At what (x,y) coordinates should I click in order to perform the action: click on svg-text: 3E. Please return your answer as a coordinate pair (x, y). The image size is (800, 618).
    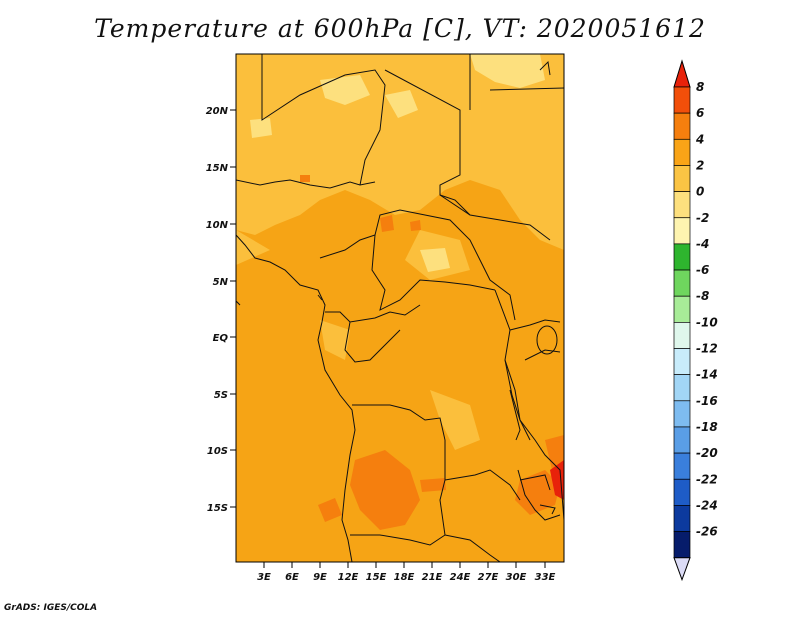
    Looking at the image, I should click on (264, 577).